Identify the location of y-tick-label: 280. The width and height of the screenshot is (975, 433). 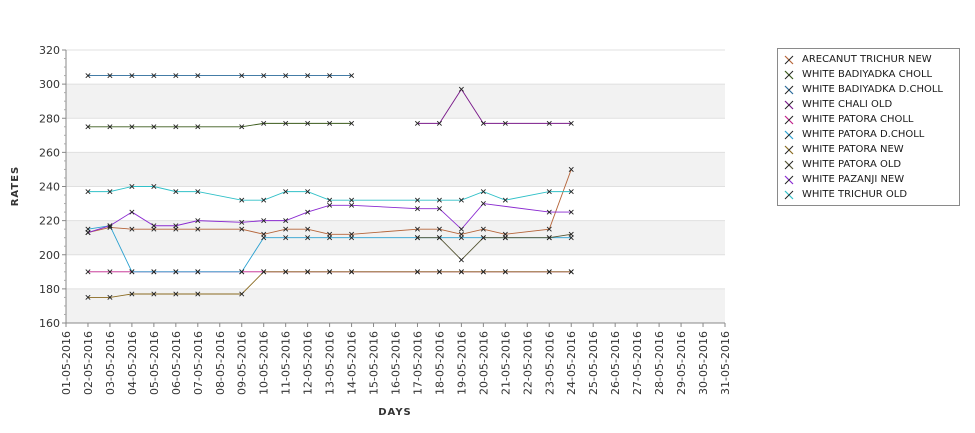
(49, 118).